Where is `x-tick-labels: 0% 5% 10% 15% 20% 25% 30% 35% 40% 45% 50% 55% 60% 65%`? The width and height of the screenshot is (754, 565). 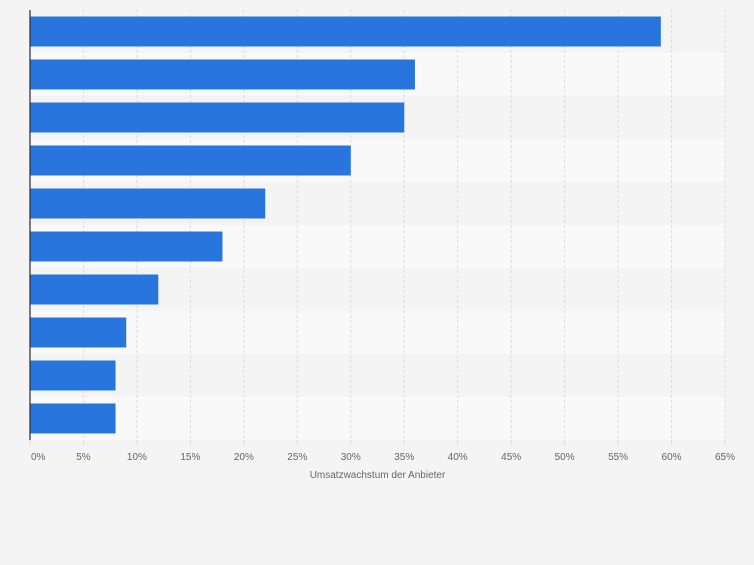 x-tick-labels: 0% 5% 10% 15% 20% 25% 30% 35% 40% 45% 50% 55% 60% 65% is located at coordinates (382, 451).